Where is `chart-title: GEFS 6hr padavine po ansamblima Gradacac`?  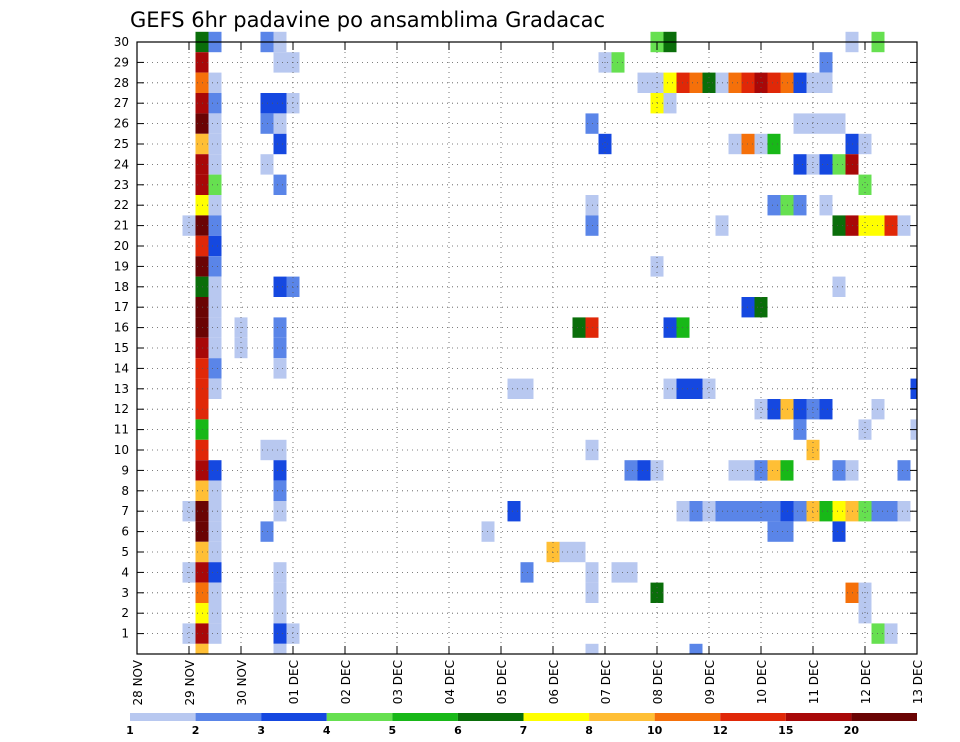
chart-title: GEFS 6hr padavine po ansamblima Gradacac is located at coordinates (367, 20).